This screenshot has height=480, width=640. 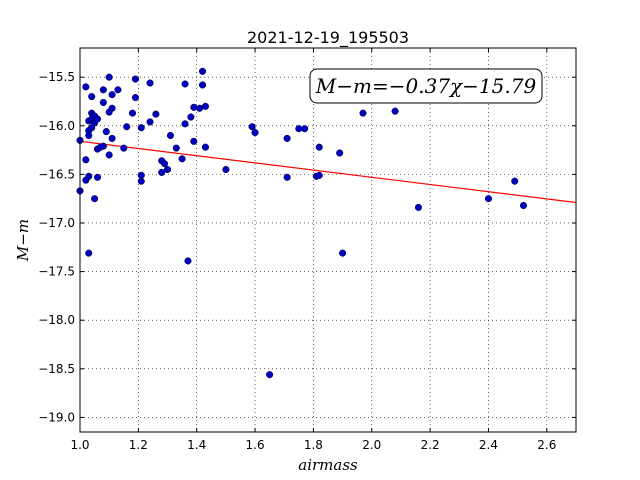 What do you see at coordinates (138, 445) in the screenshot?
I see `x-tick-label: 1.2` at bounding box center [138, 445].